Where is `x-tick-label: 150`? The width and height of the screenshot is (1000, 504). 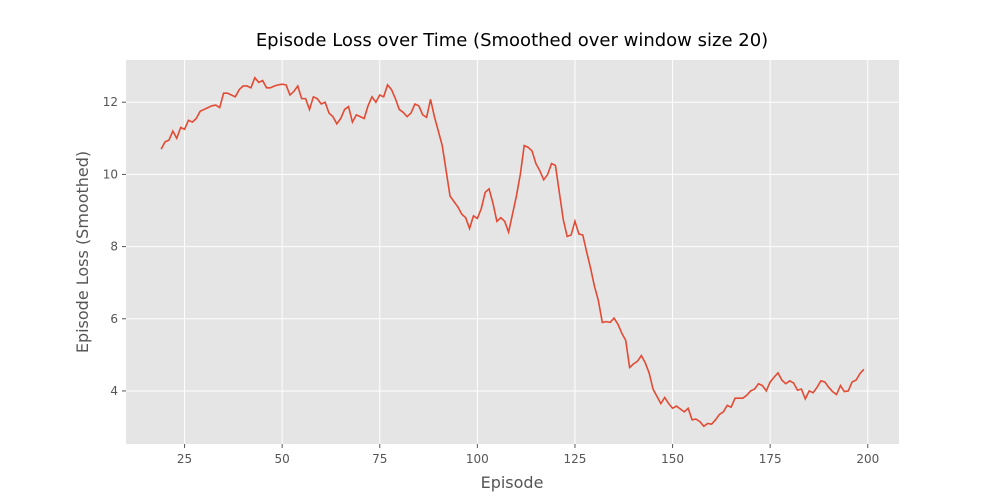 x-tick-label: 150 is located at coordinates (672, 459).